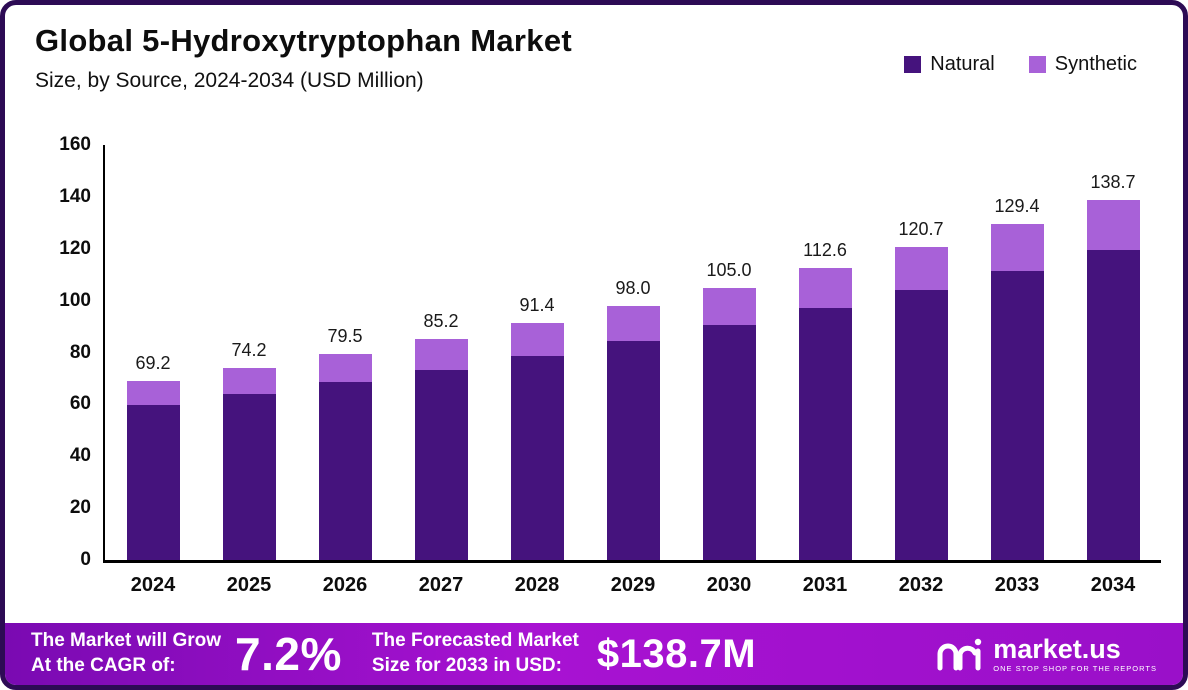  Describe the element at coordinates (153, 362) in the screenshot. I see `bar-total-label: 69.2` at that location.